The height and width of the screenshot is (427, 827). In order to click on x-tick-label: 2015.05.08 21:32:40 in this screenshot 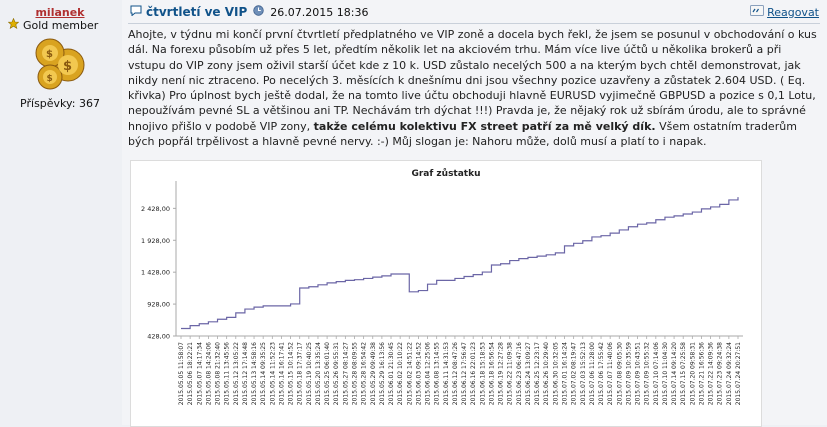, I will do `click(218, 373)`.